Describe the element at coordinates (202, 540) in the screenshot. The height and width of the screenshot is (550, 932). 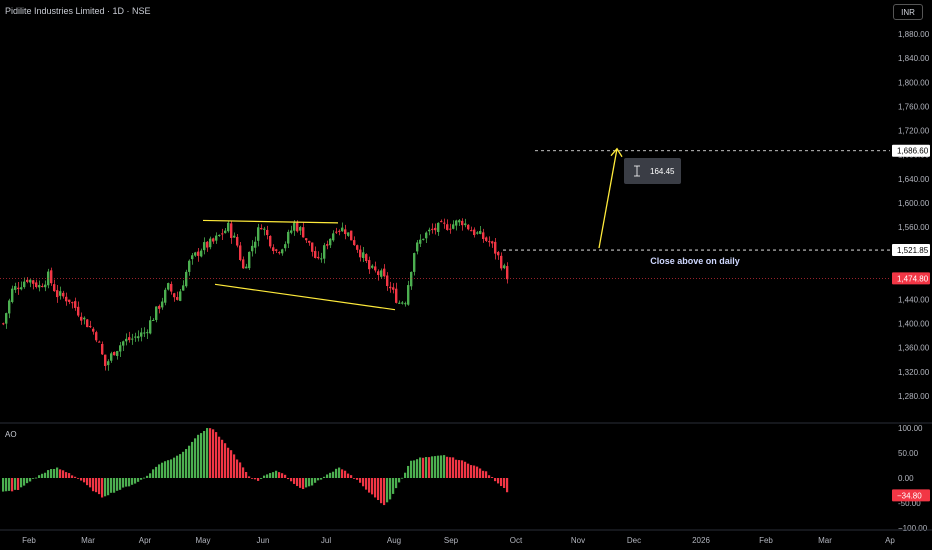
I see `time-tick-label: May` at that location.